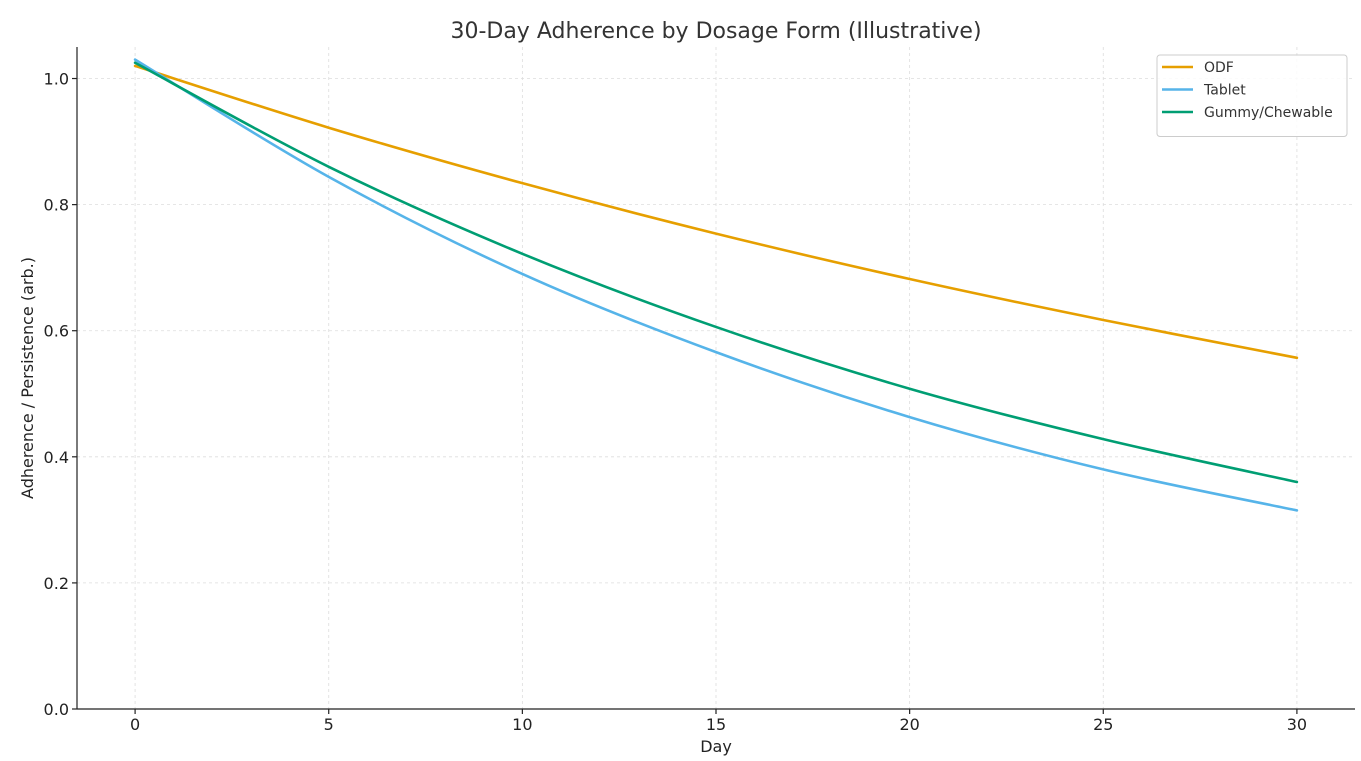 This screenshot has height=761, width=1361. Describe the element at coordinates (1219, 68) in the screenshot. I see `legend-label-odf: ODF` at that location.